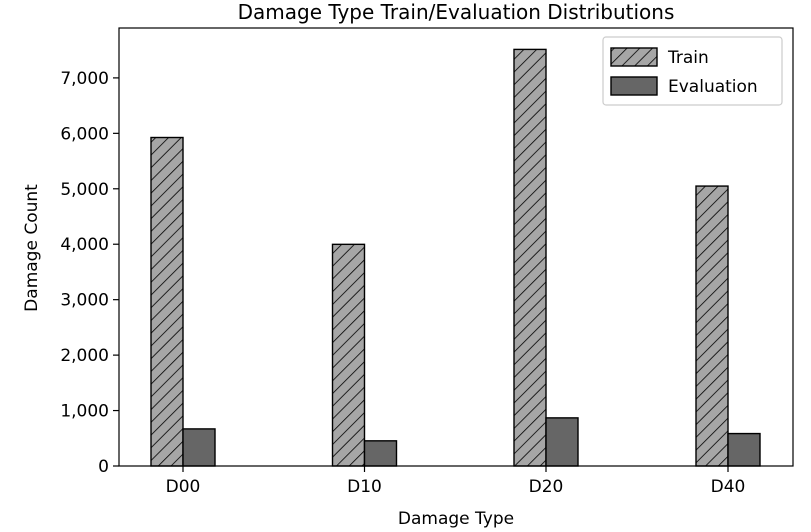 This screenshot has width=811, height=532. Describe the element at coordinates (84, 412) in the screenshot. I see `y-tick-label: 1,000` at that location.